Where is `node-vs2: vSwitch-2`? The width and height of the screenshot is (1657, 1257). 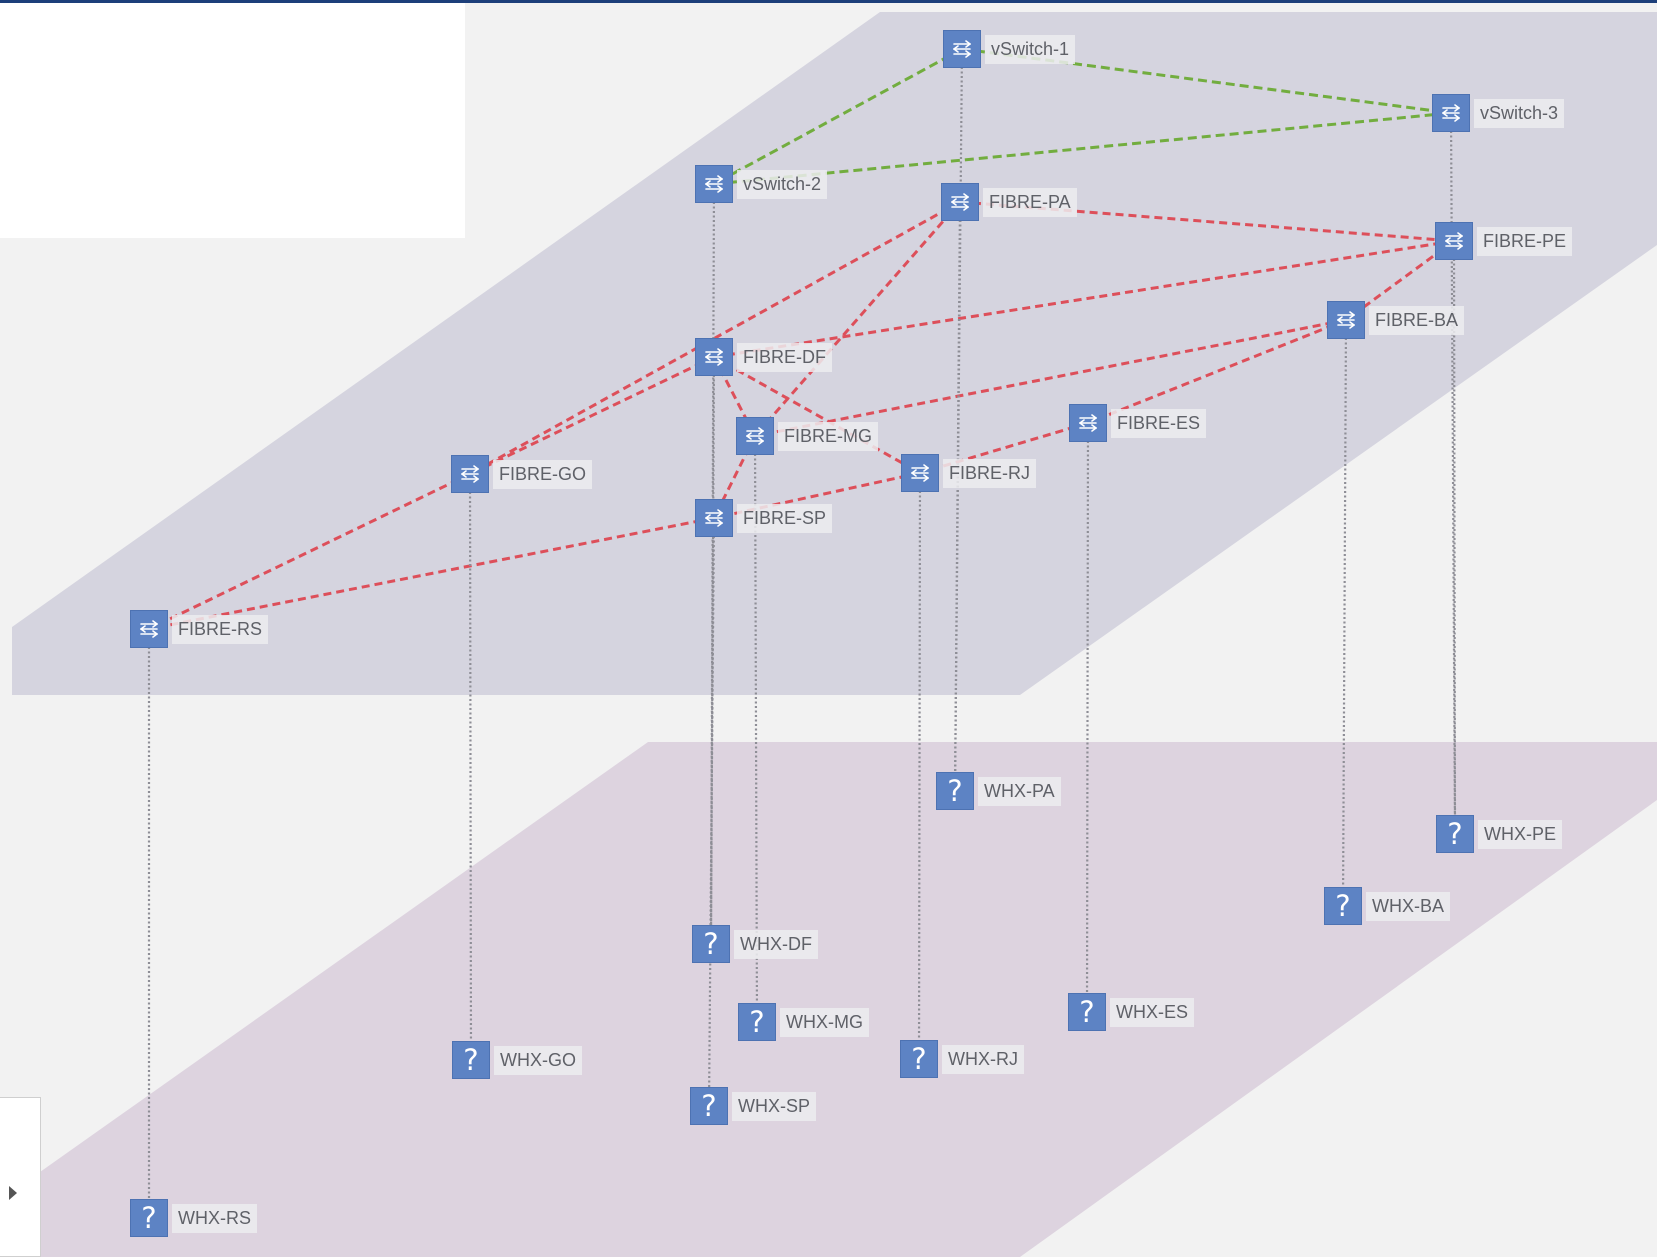
node-vs2: vSwitch-2 is located at coordinates (761, 184).